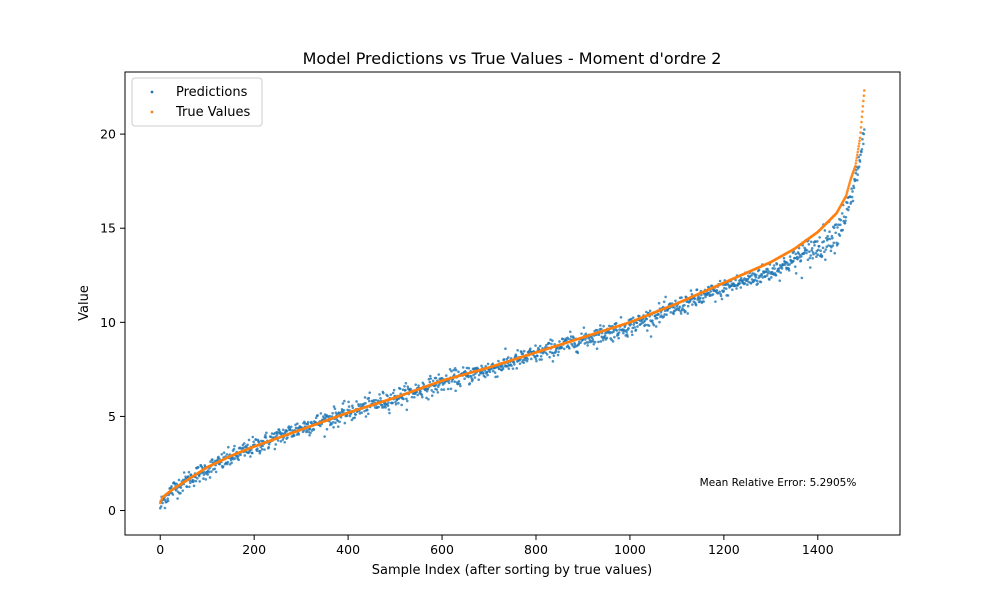  I want to click on legend-frame, so click(197, 102).